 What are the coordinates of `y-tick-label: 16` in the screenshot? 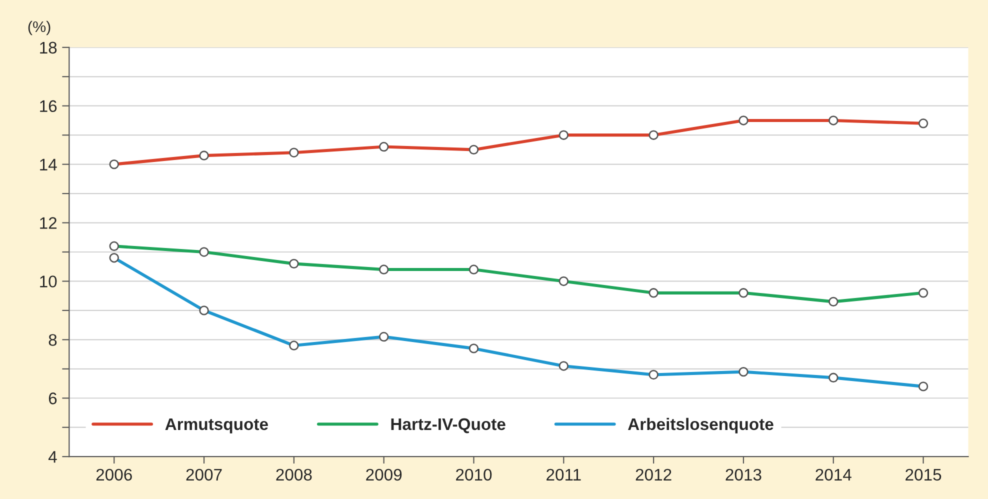 It's located at (48, 106).